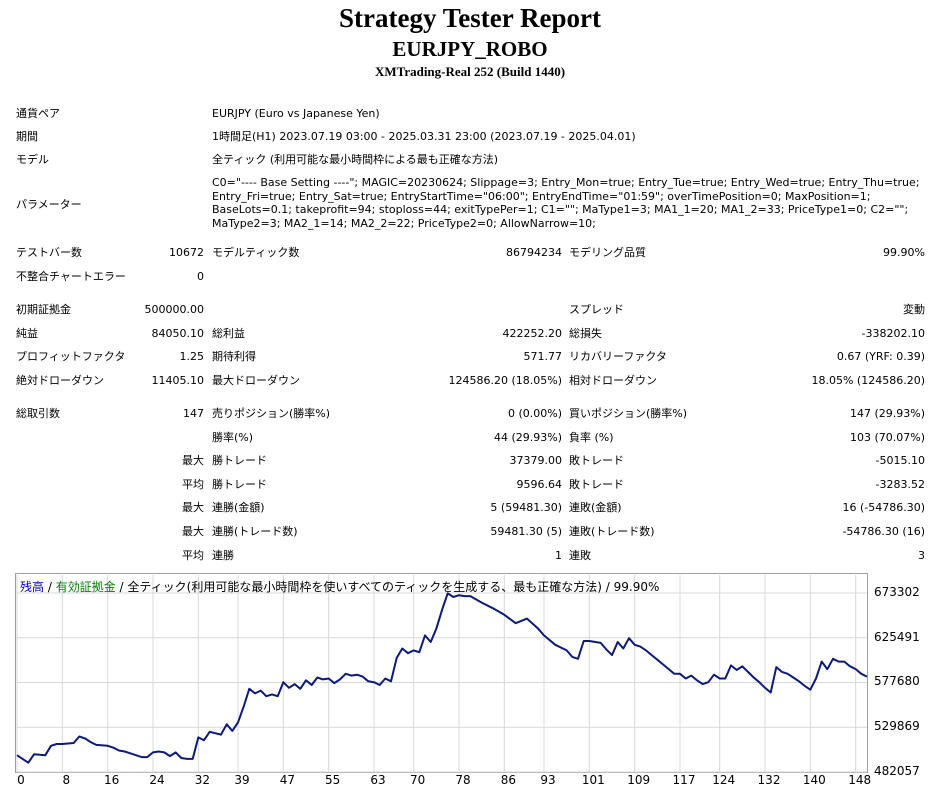 Image resolution: width=940 pixels, height=788 pixels. Describe the element at coordinates (607, 252) in the screenshot. I see `quality-label: モデリング品質` at that location.